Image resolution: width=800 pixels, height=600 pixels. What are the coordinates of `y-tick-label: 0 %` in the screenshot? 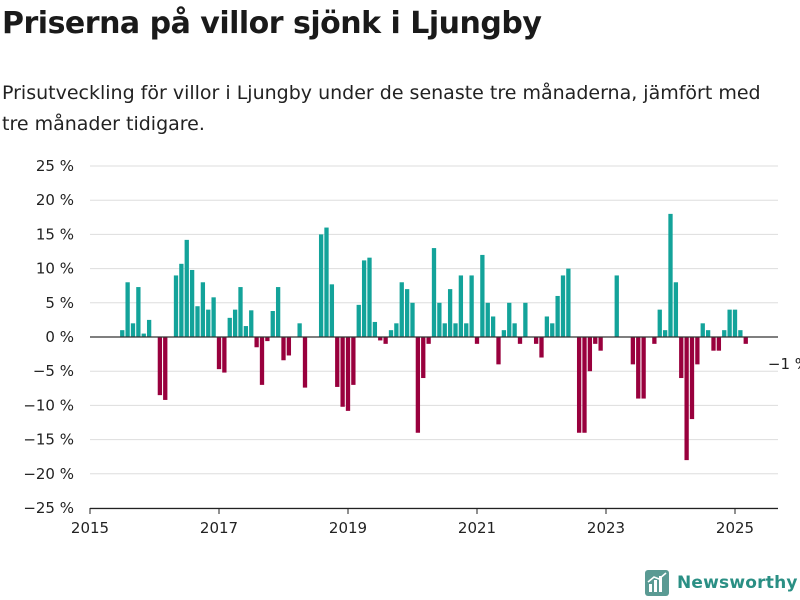 It's located at (59, 337).